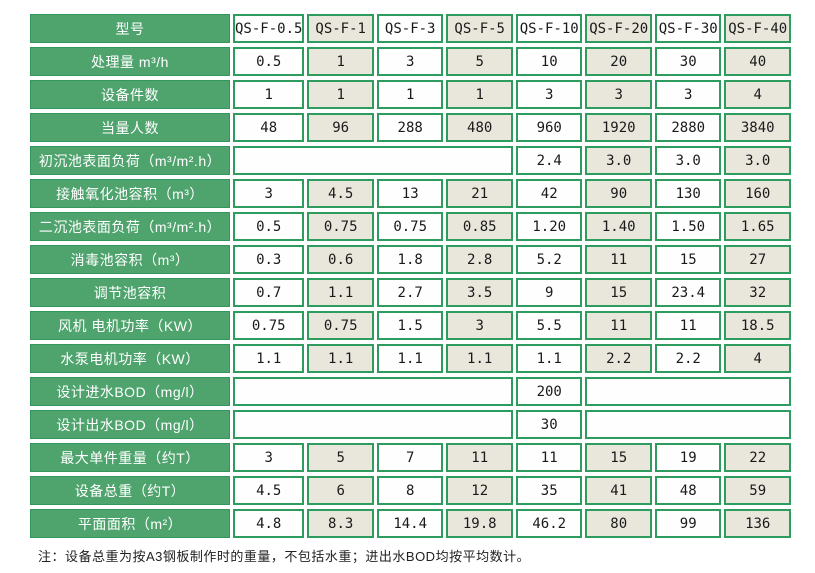 The height and width of the screenshot is (573, 815). What do you see at coordinates (757, 127) in the screenshot?
I see `value-cell: 3840` at bounding box center [757, 127].